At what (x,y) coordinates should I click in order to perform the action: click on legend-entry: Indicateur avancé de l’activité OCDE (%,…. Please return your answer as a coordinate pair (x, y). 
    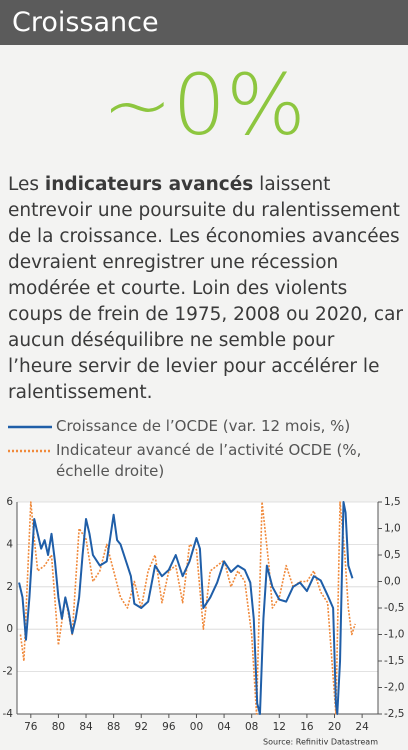
    Looking at the image, I should click on (188, 461).